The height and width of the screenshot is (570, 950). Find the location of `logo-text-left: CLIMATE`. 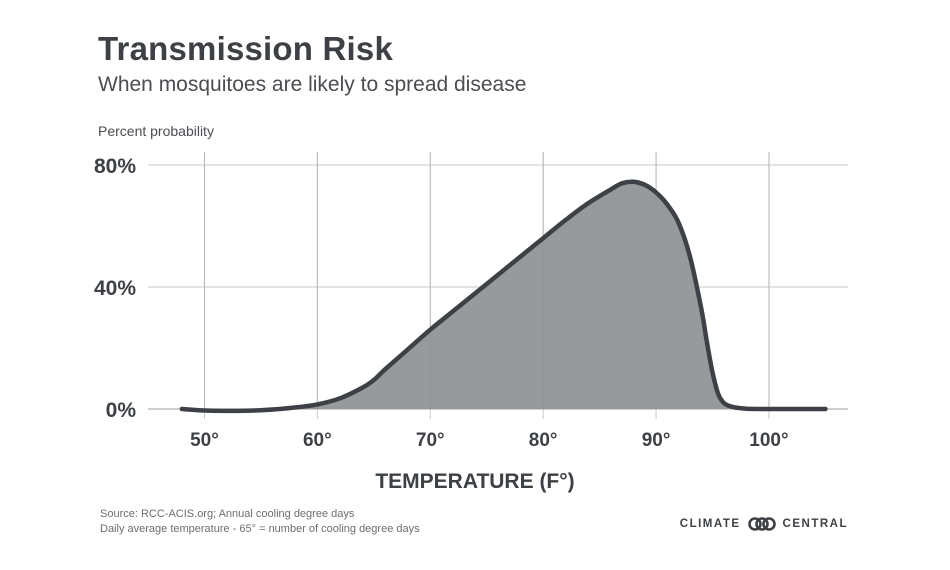

logo-text-left: CLIMATE is located at coordinates (710, 524).